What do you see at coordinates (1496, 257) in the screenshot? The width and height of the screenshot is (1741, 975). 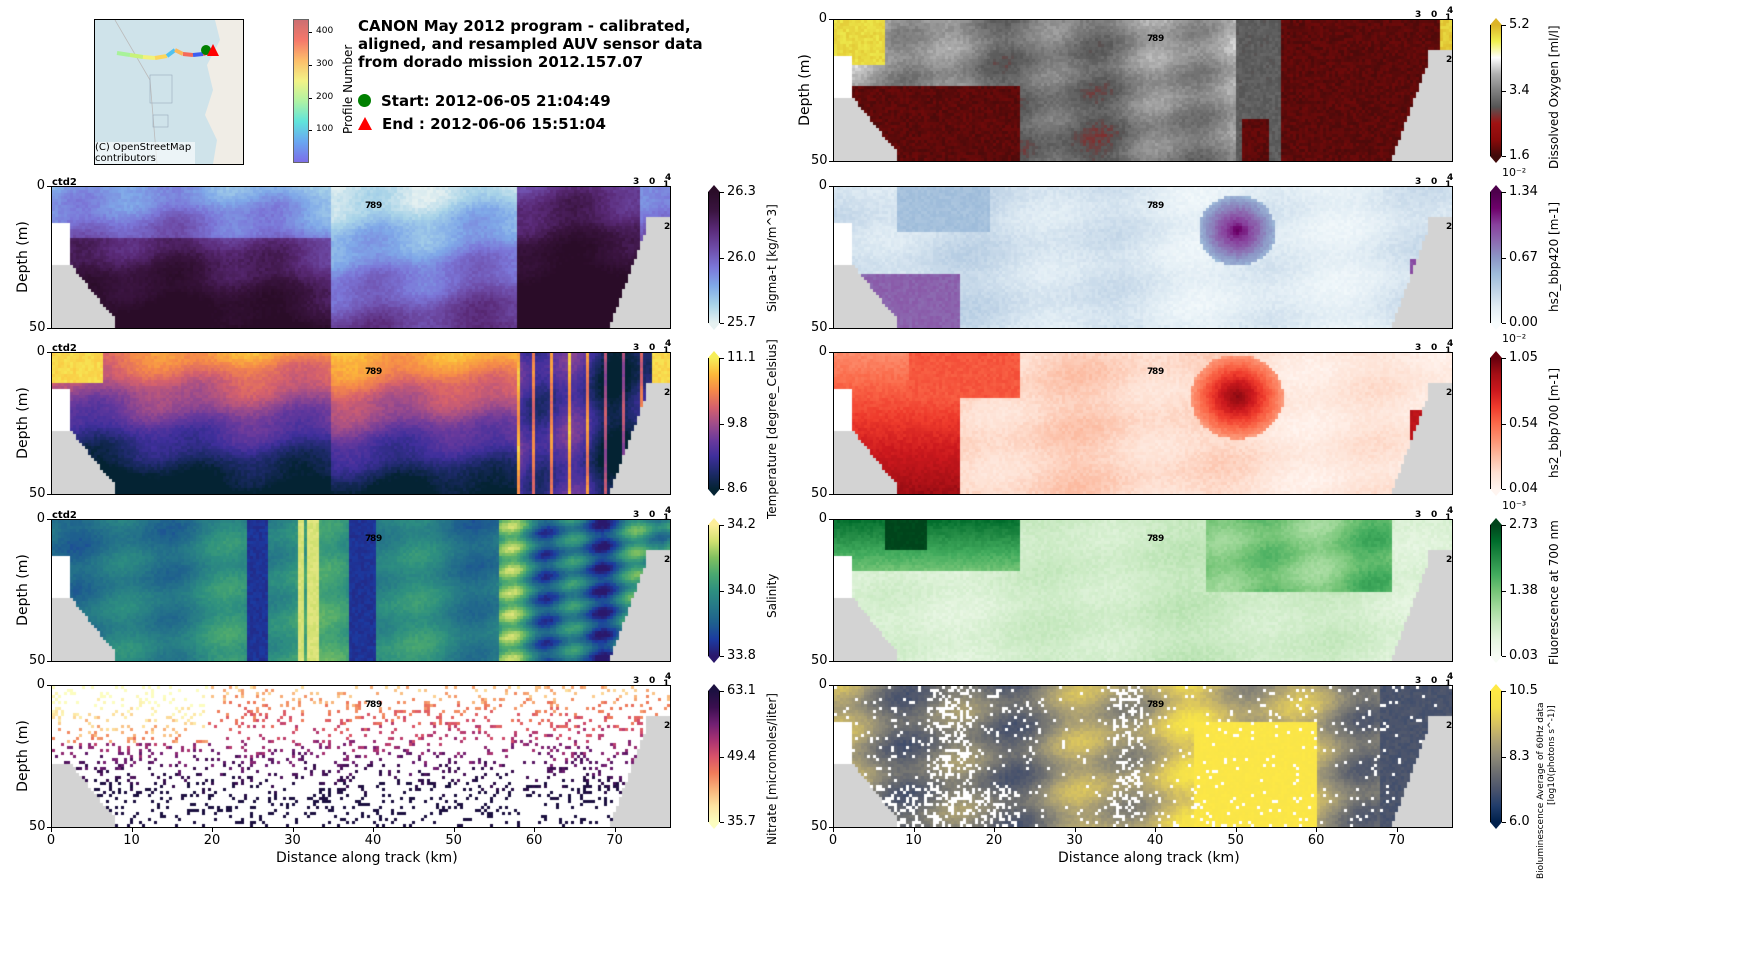 I see `colorbar-bbp420` at bounding box center [1496, 257].